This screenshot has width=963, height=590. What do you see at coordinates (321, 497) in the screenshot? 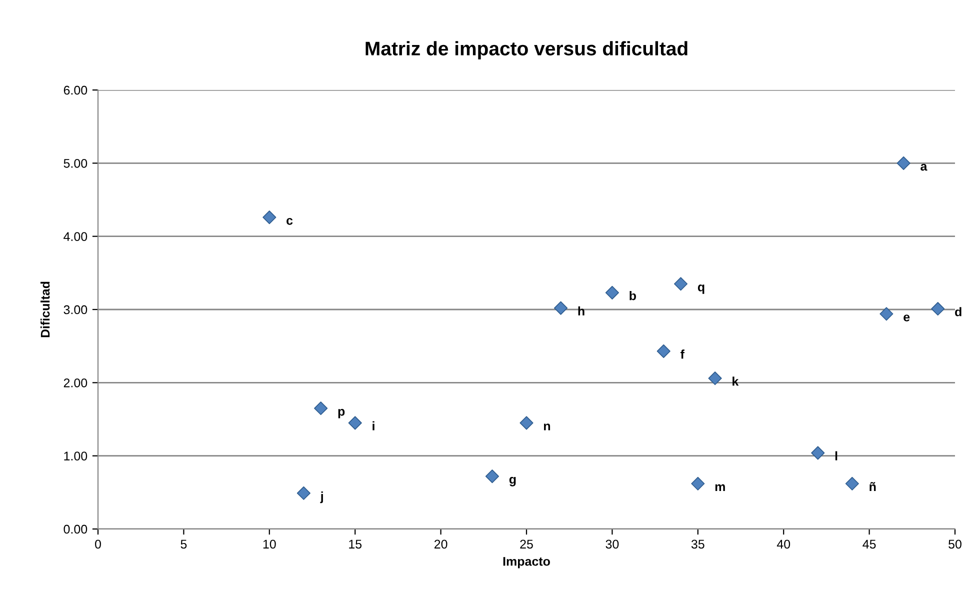
I see `annotation: j` at bounding box center [321, 497].